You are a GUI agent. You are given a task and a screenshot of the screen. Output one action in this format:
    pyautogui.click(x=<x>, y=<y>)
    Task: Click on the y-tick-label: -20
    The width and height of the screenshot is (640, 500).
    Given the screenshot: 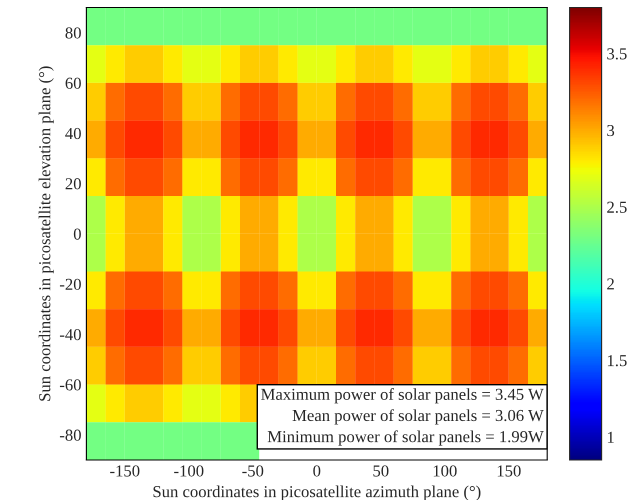 What is the action you would take?
    pyautogui.click(x=70, y=284)
    